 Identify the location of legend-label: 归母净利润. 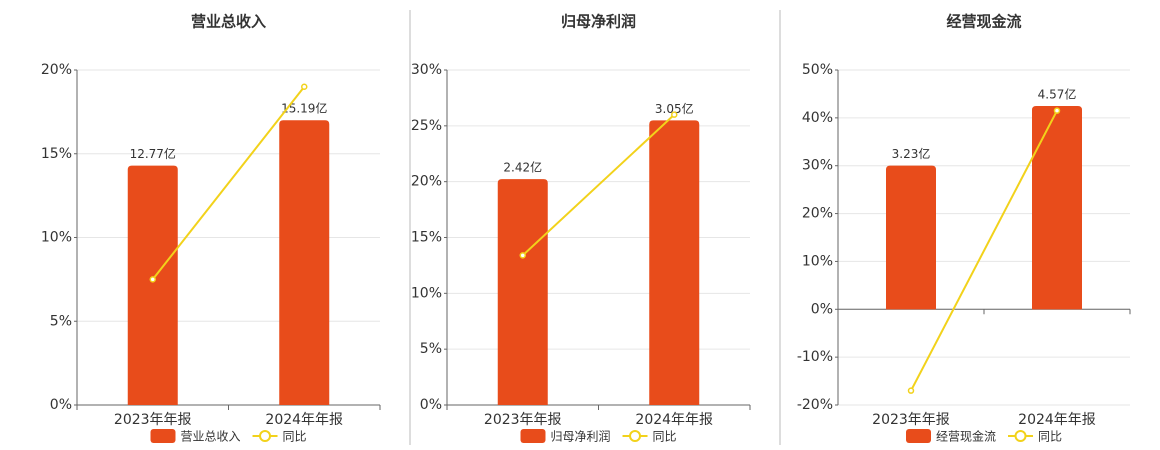
(581, 437).